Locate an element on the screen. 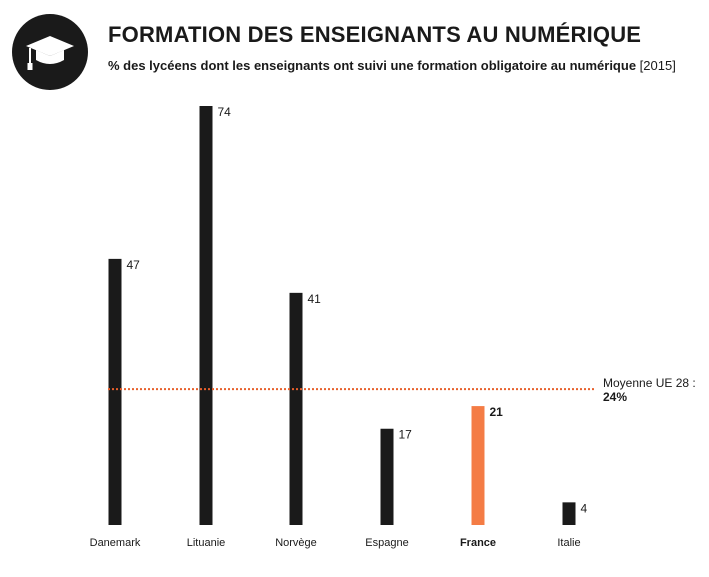 The image size is (709, 577). category-label-france: France is located at coordinates (478, 543).